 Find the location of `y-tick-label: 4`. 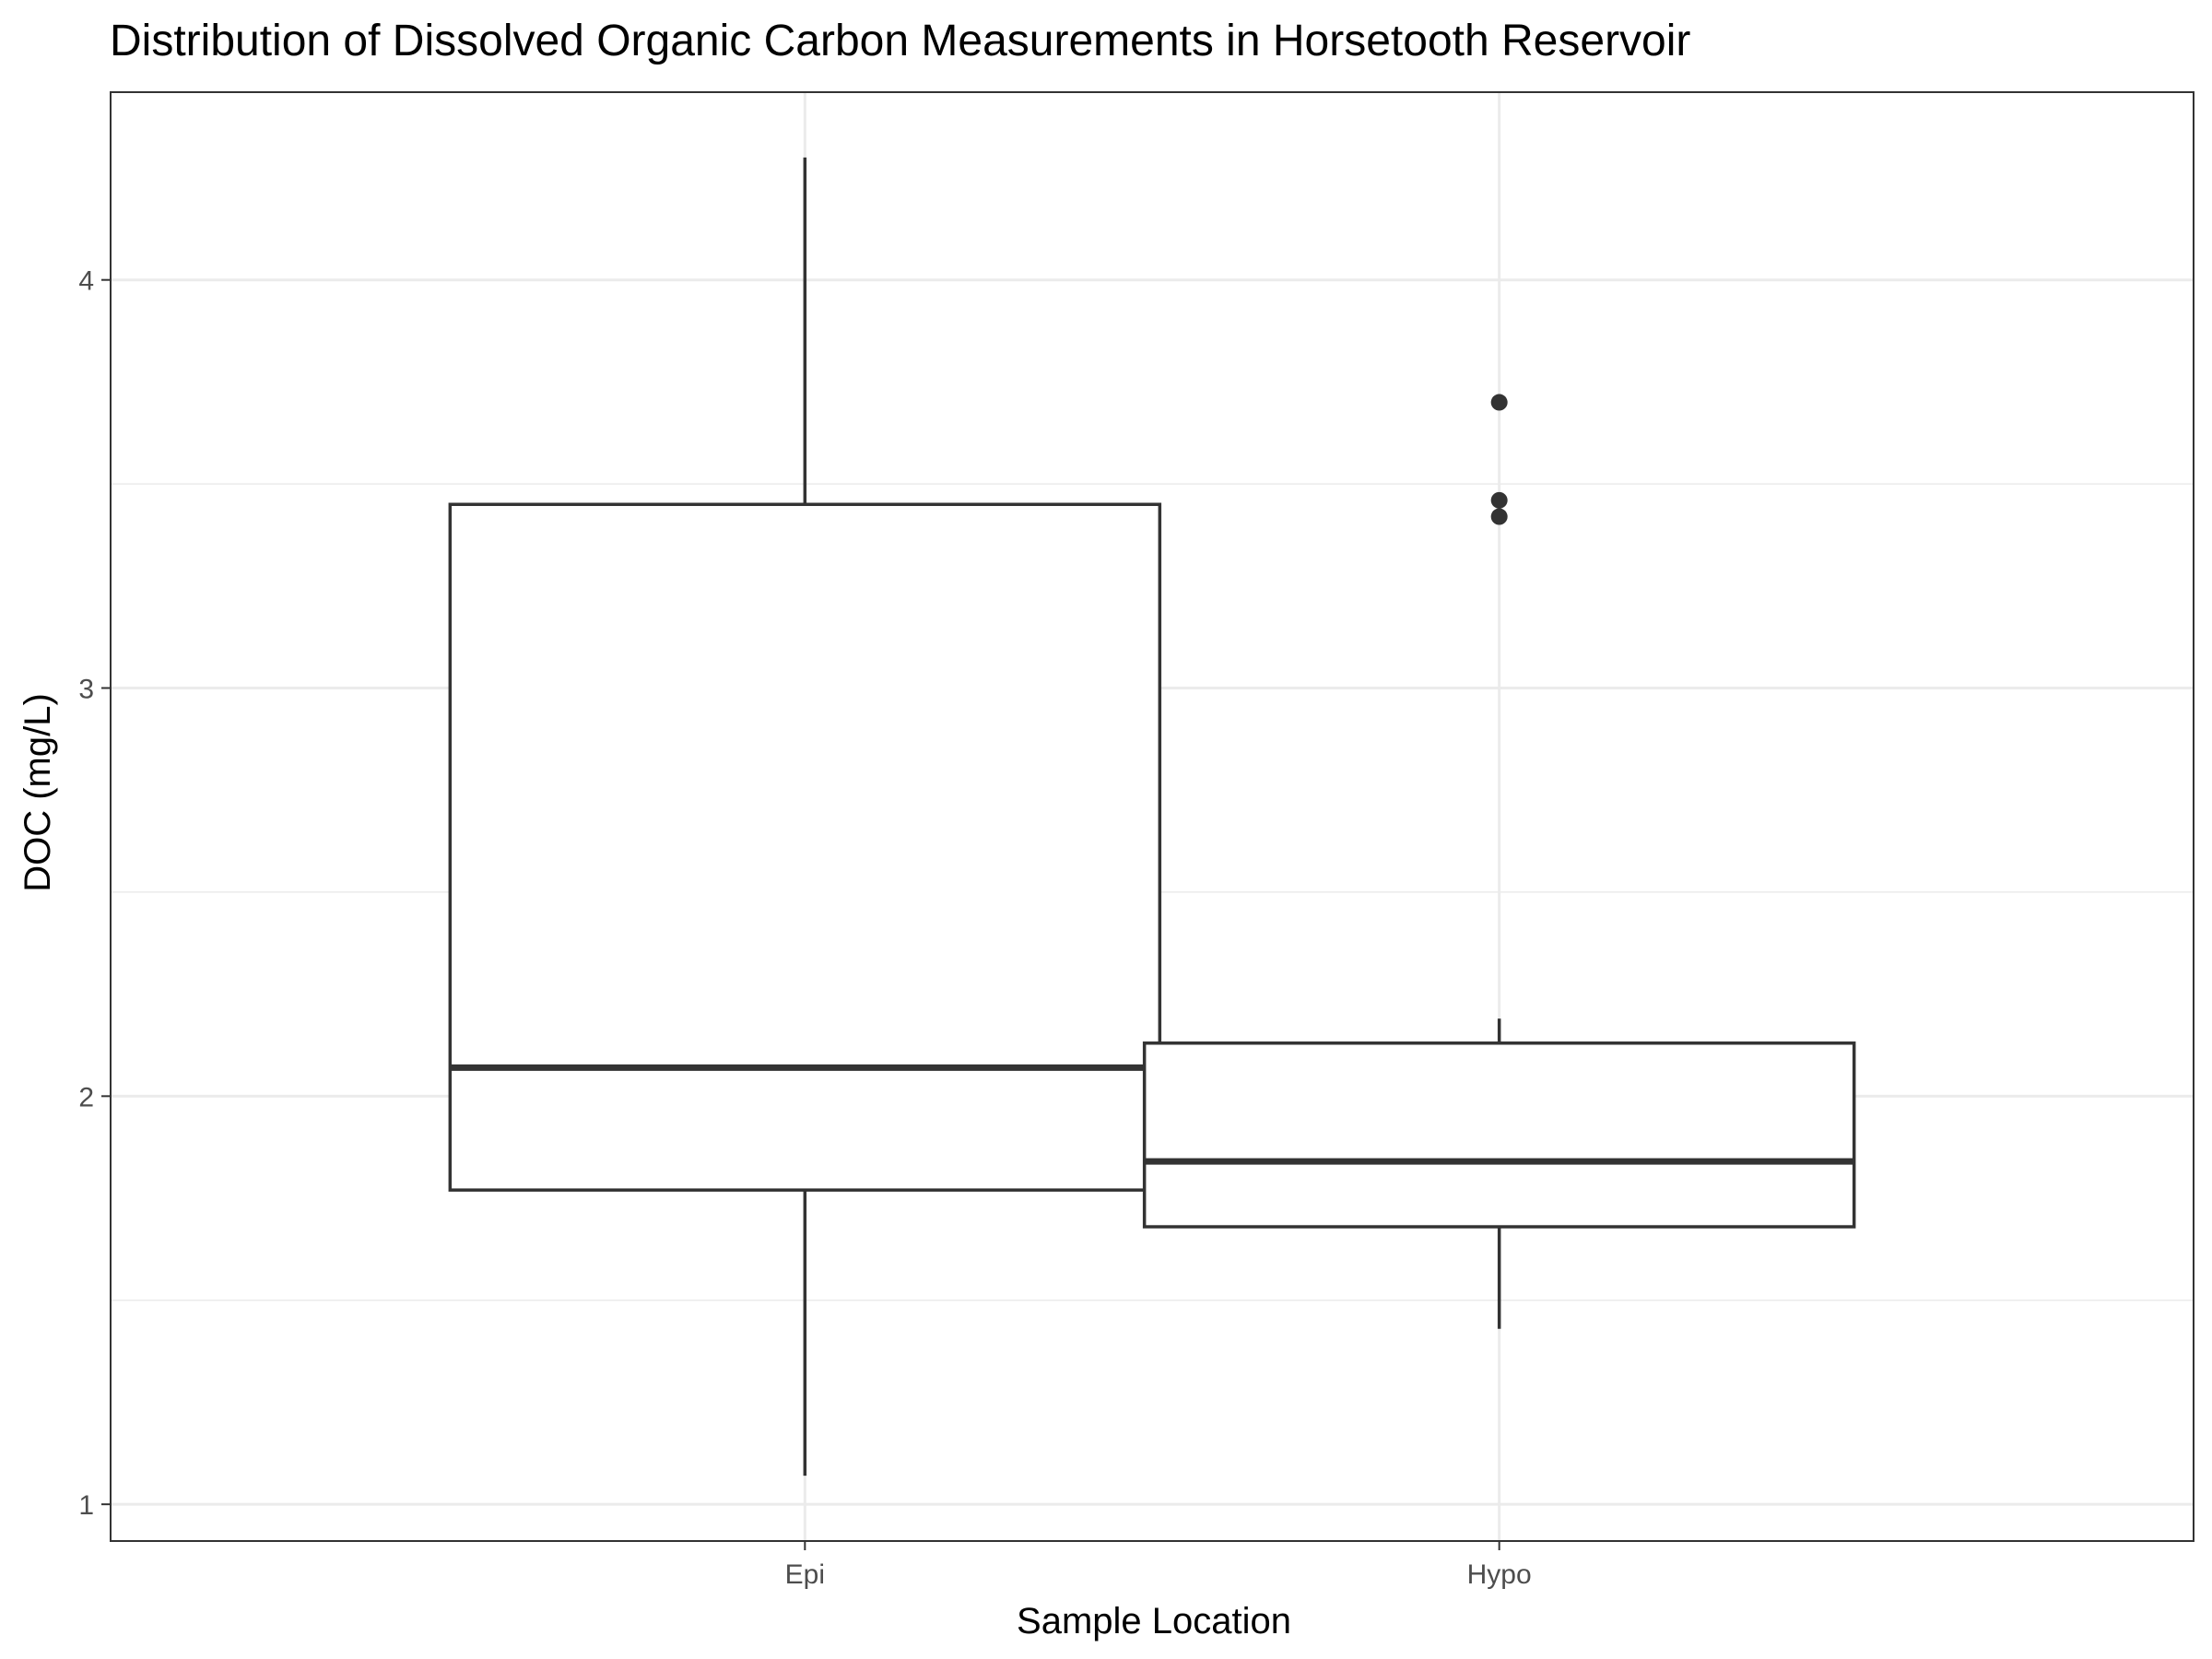

y-tick-label: 4 is located at coordinates (86, 281).